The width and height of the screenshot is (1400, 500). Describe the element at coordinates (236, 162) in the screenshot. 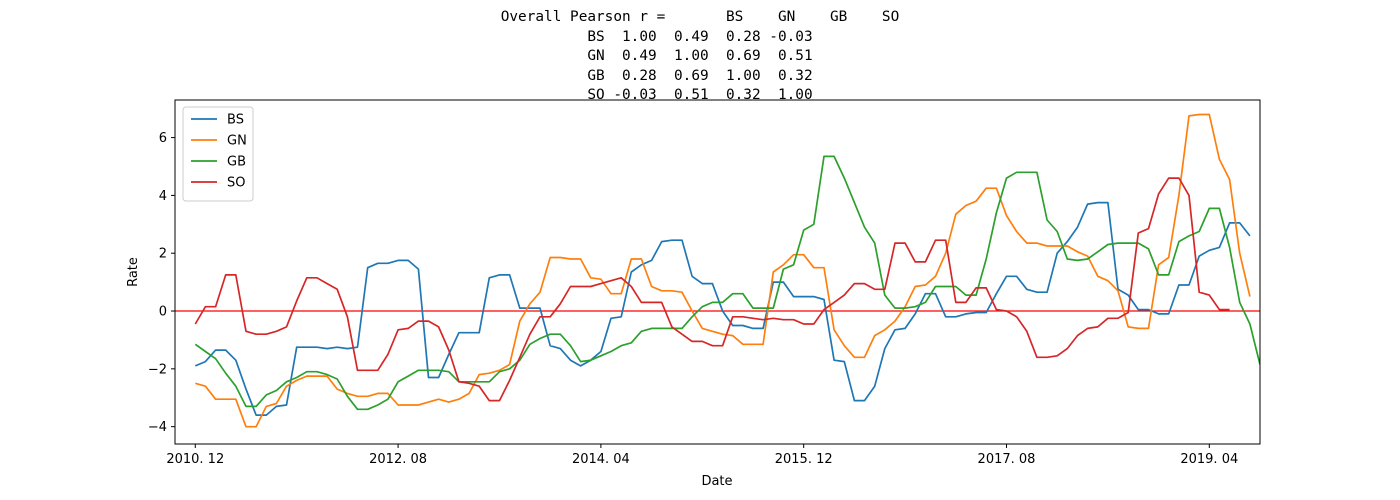

I see `legend-label-gb: GB` at that location.